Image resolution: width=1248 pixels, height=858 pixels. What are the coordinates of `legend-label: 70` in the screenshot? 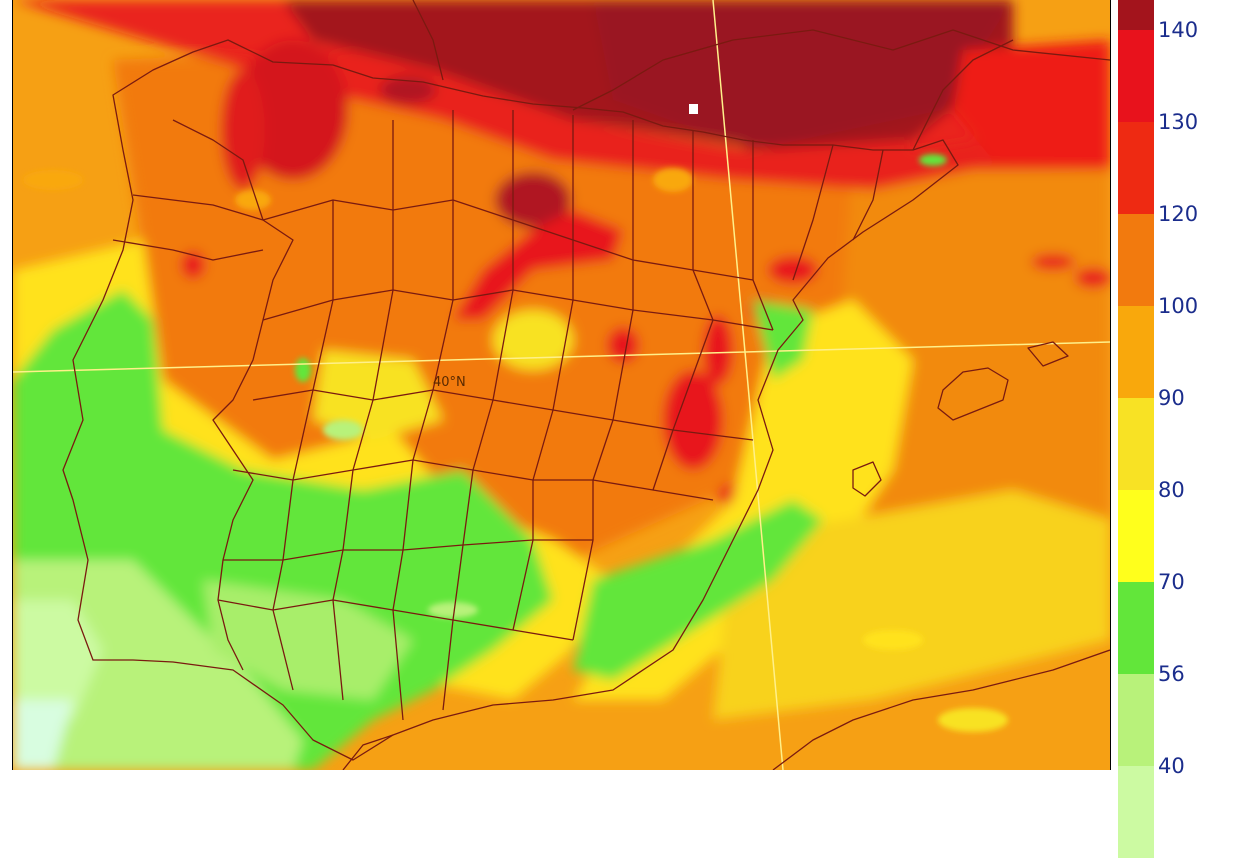 It's located at (1171, 582).